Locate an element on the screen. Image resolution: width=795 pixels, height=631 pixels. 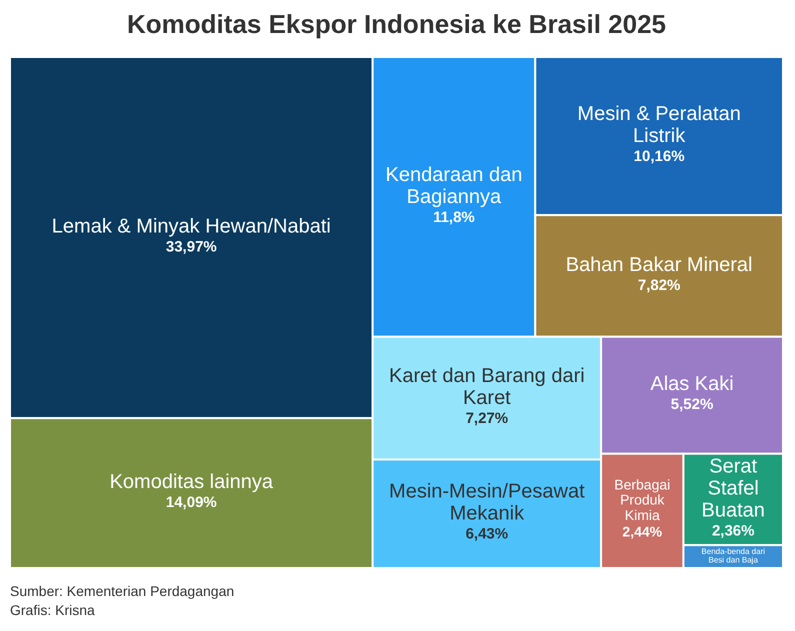
text: Grafis: Krisna is located at coordinates (53, 610).